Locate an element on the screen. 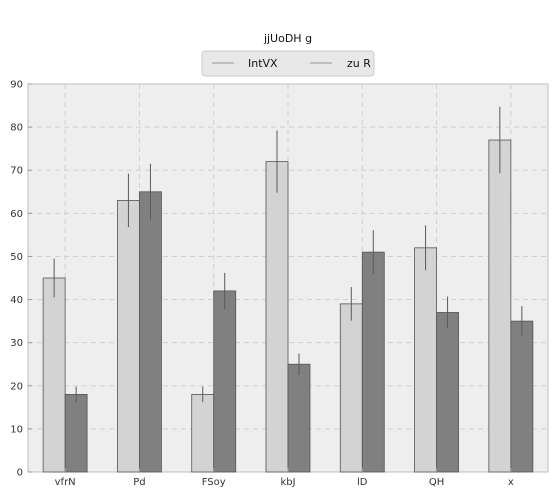 The image size is (558, 496). bar-zu-r-fsoy is located at coordinates (225, 381).